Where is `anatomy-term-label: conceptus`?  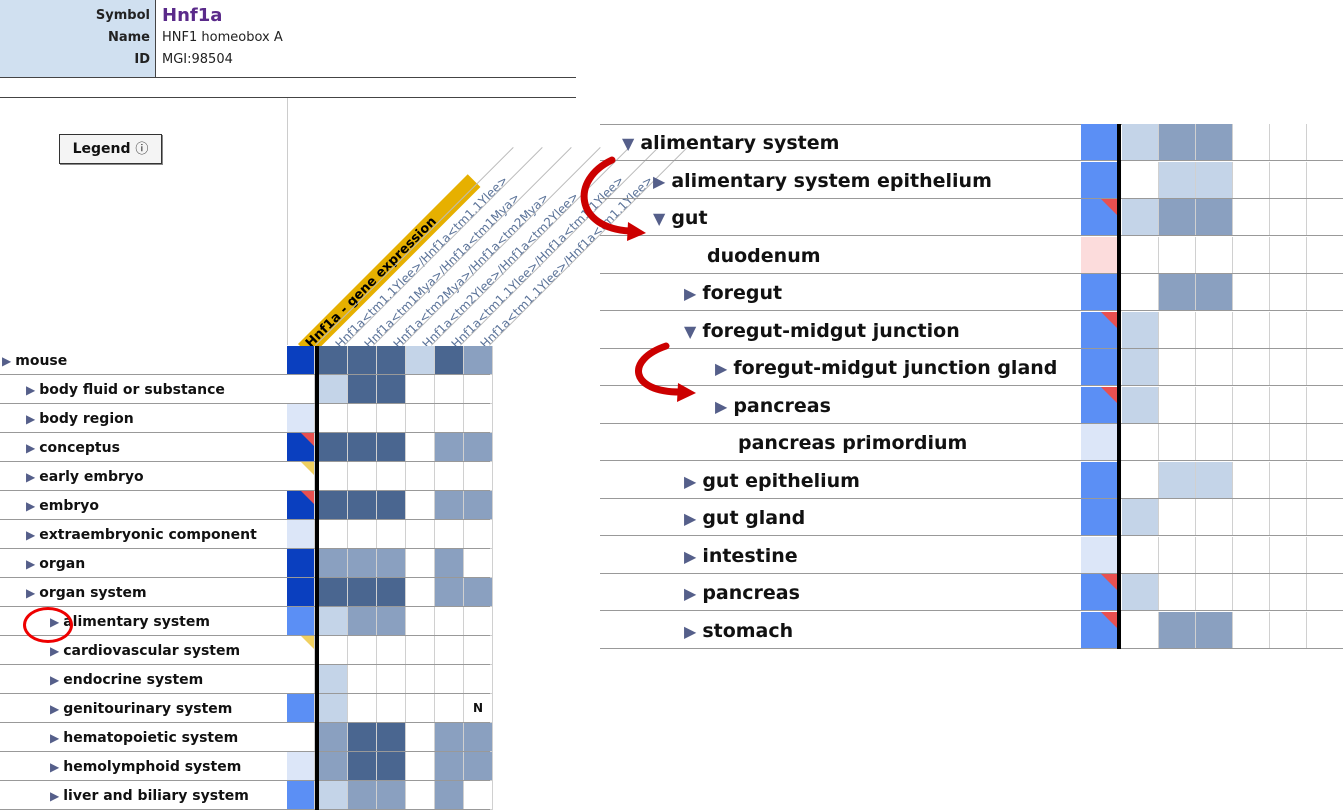
anatomy-term-label: conceptus is located at coordinates (79, 448).